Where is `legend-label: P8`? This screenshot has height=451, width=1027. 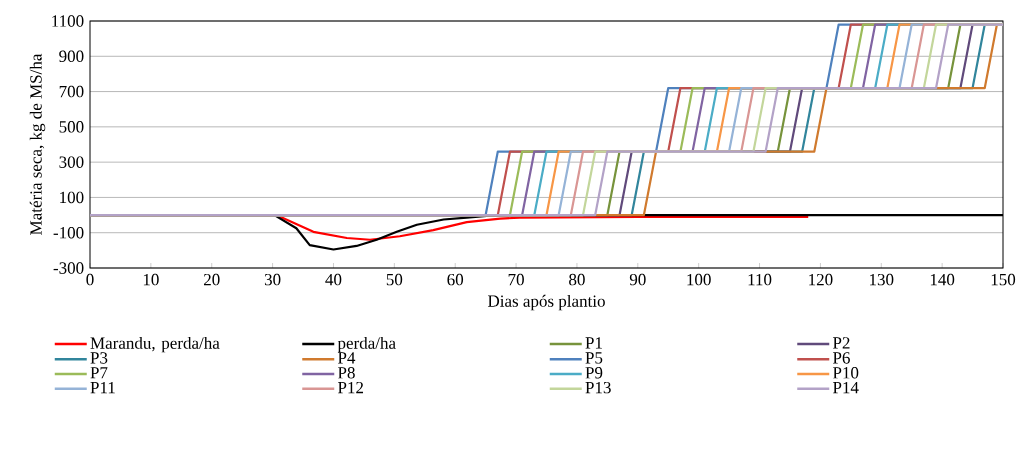 legend-label: P8 is located at coordinates (346, 373).